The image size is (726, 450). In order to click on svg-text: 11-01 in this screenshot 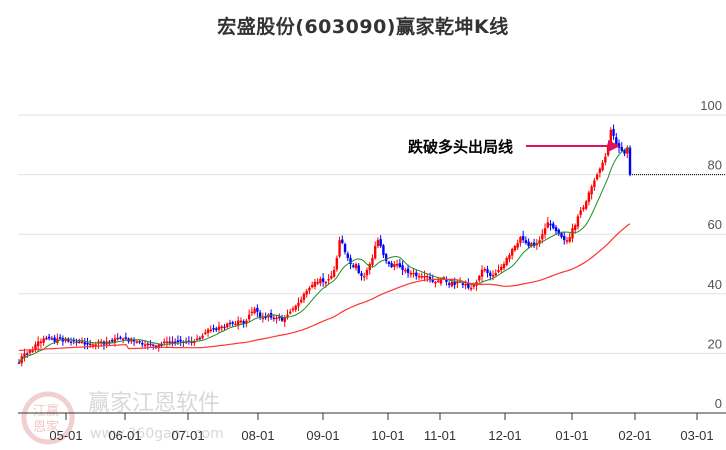, I will do `click(440, 435)`.